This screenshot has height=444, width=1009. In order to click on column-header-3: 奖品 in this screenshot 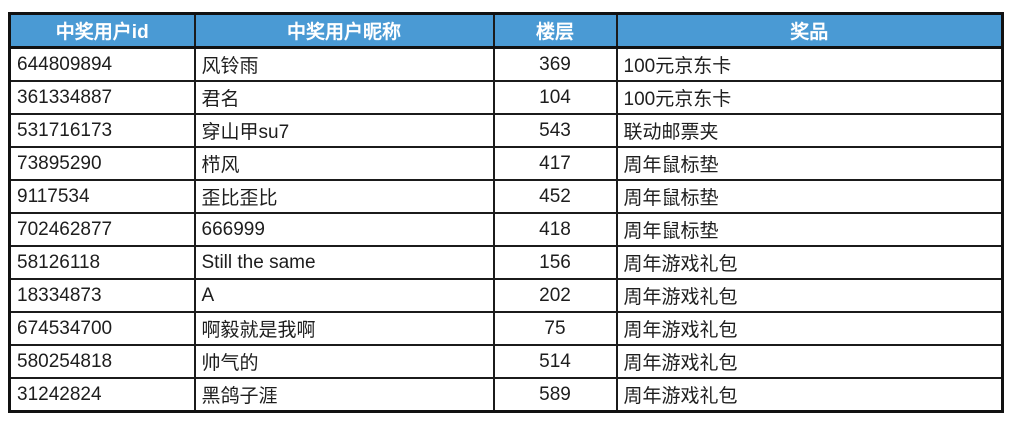, I will do `click(809, 30)`.